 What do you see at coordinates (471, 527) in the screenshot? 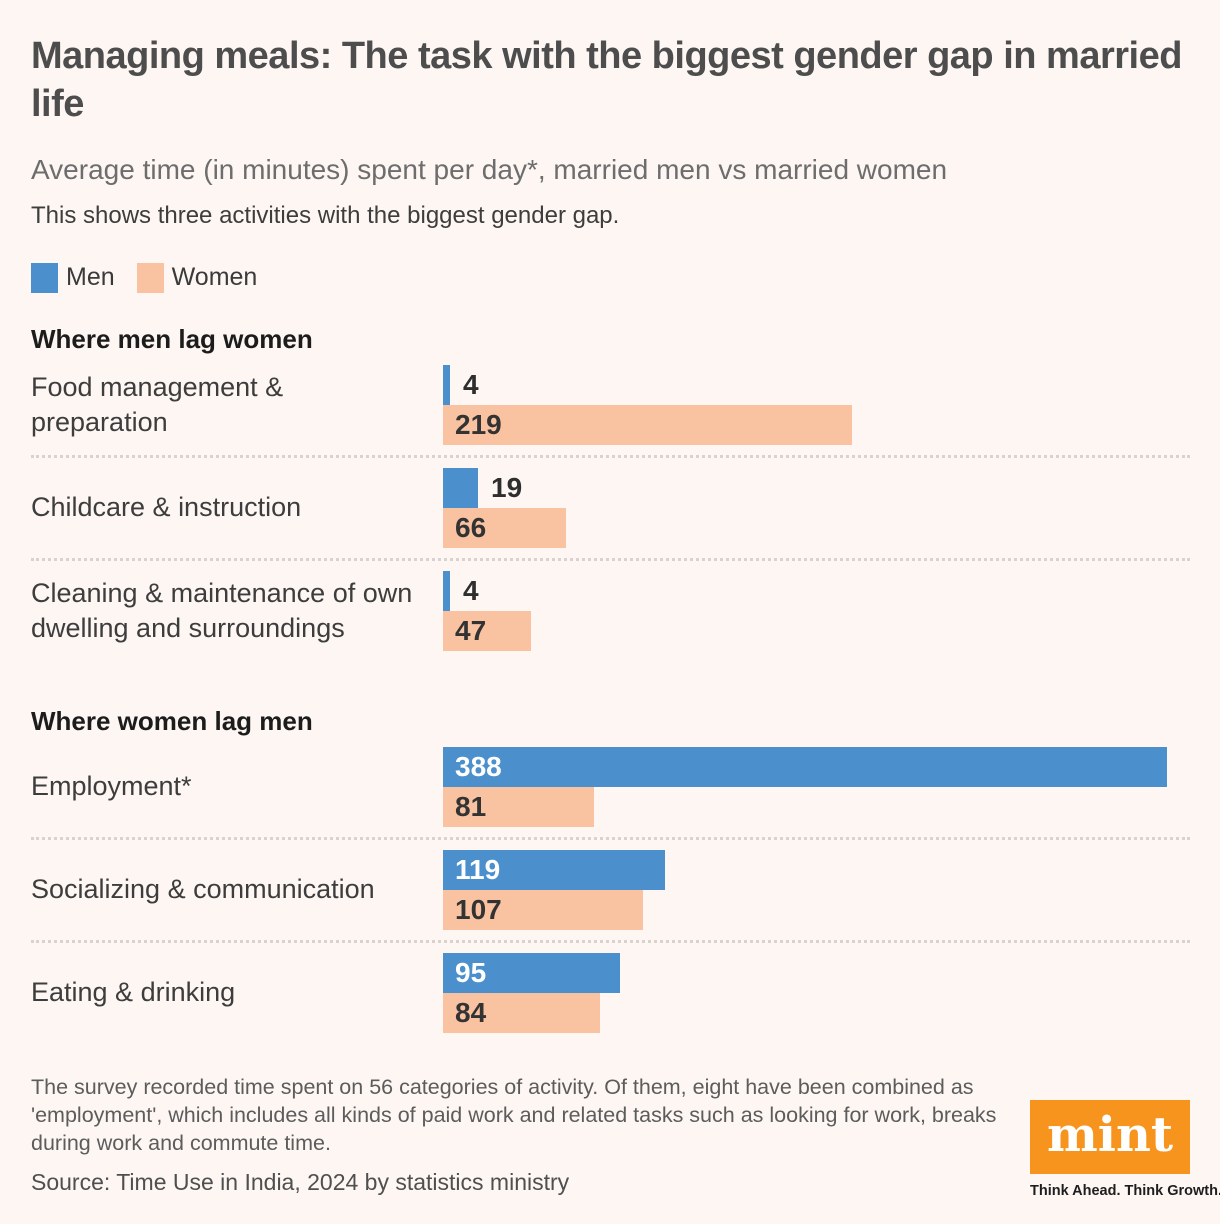
I see `women-value: 66` at bounding box center [471, 527].